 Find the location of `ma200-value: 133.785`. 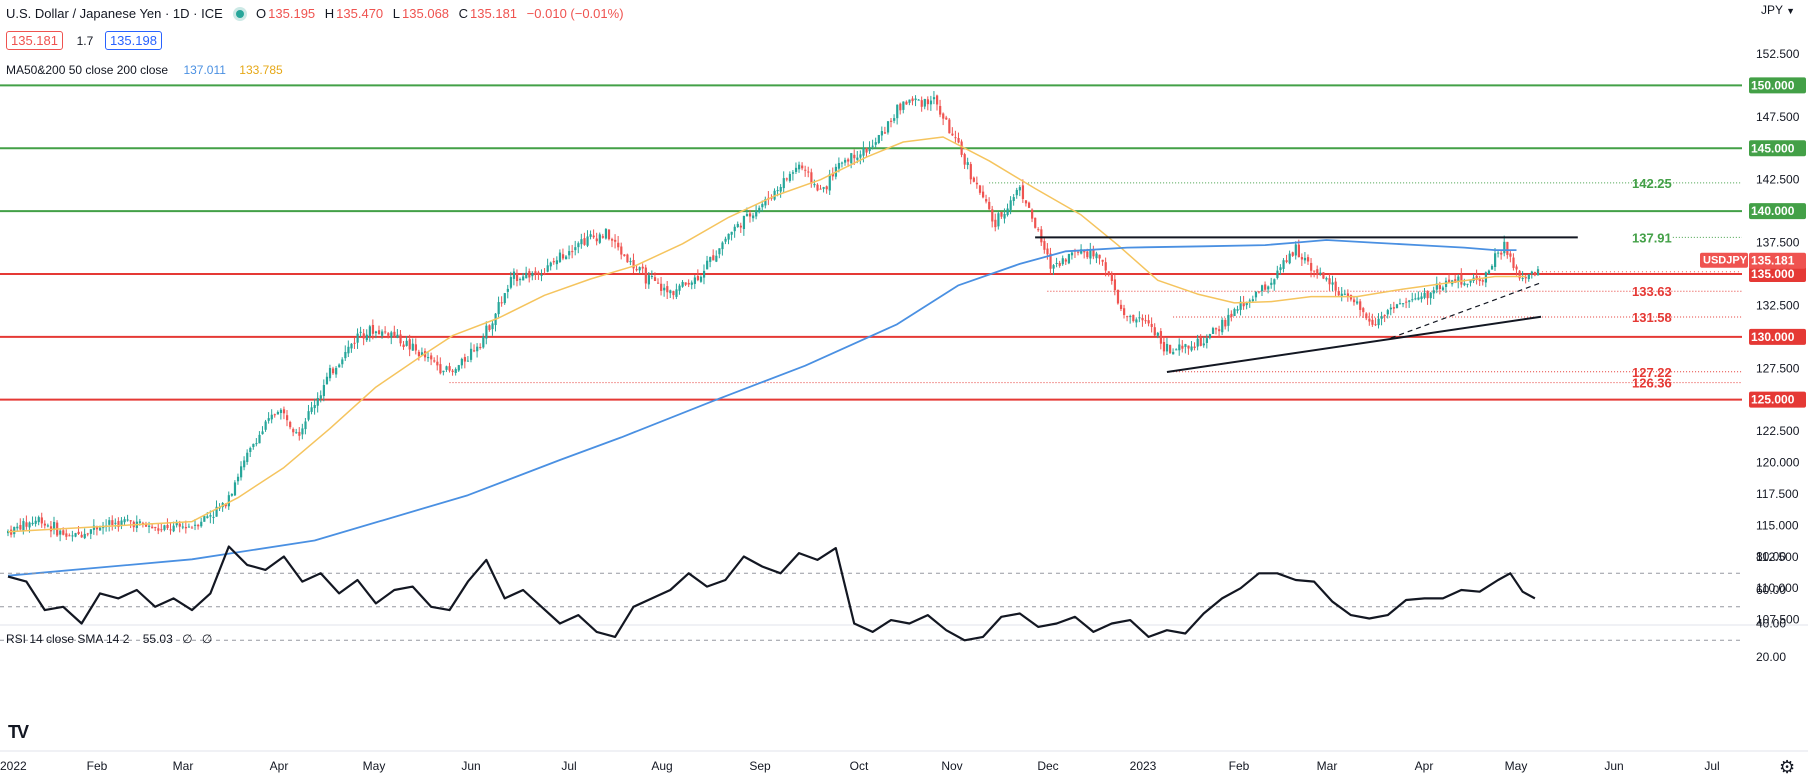

ma200-value: 133.785 is located at coordinates (261, 70).